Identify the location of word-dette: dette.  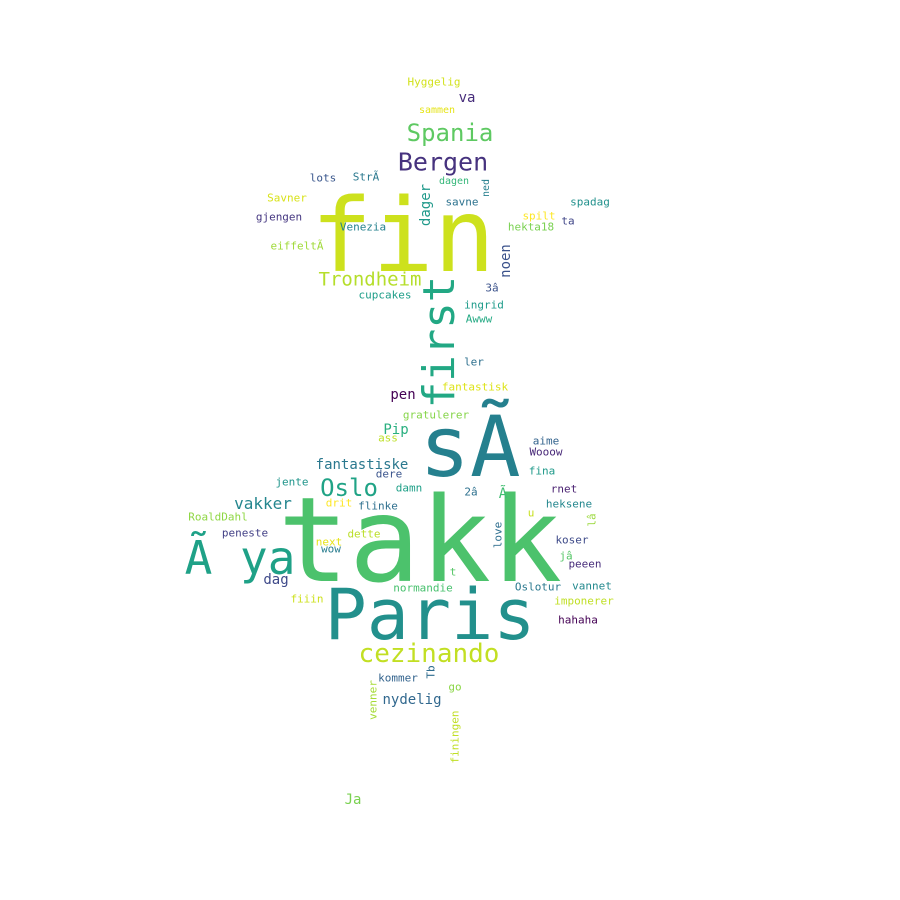
(364, 534).